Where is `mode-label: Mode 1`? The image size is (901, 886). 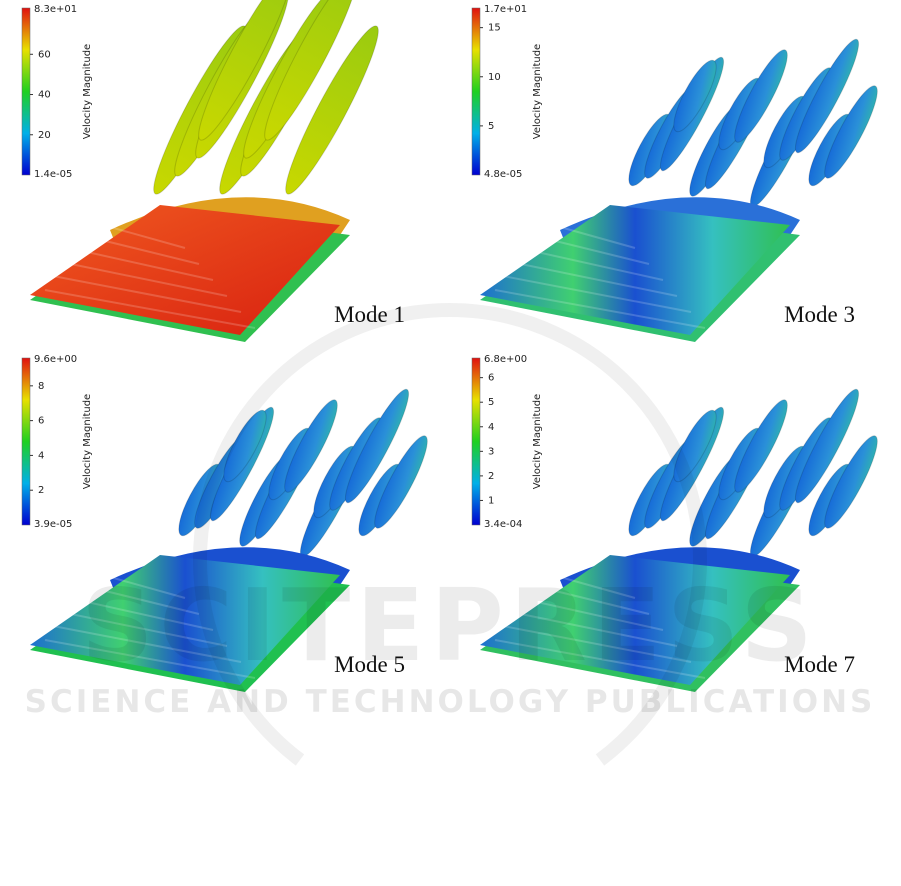 mode-label: Mode 1 is located at coordinates (369, 314).